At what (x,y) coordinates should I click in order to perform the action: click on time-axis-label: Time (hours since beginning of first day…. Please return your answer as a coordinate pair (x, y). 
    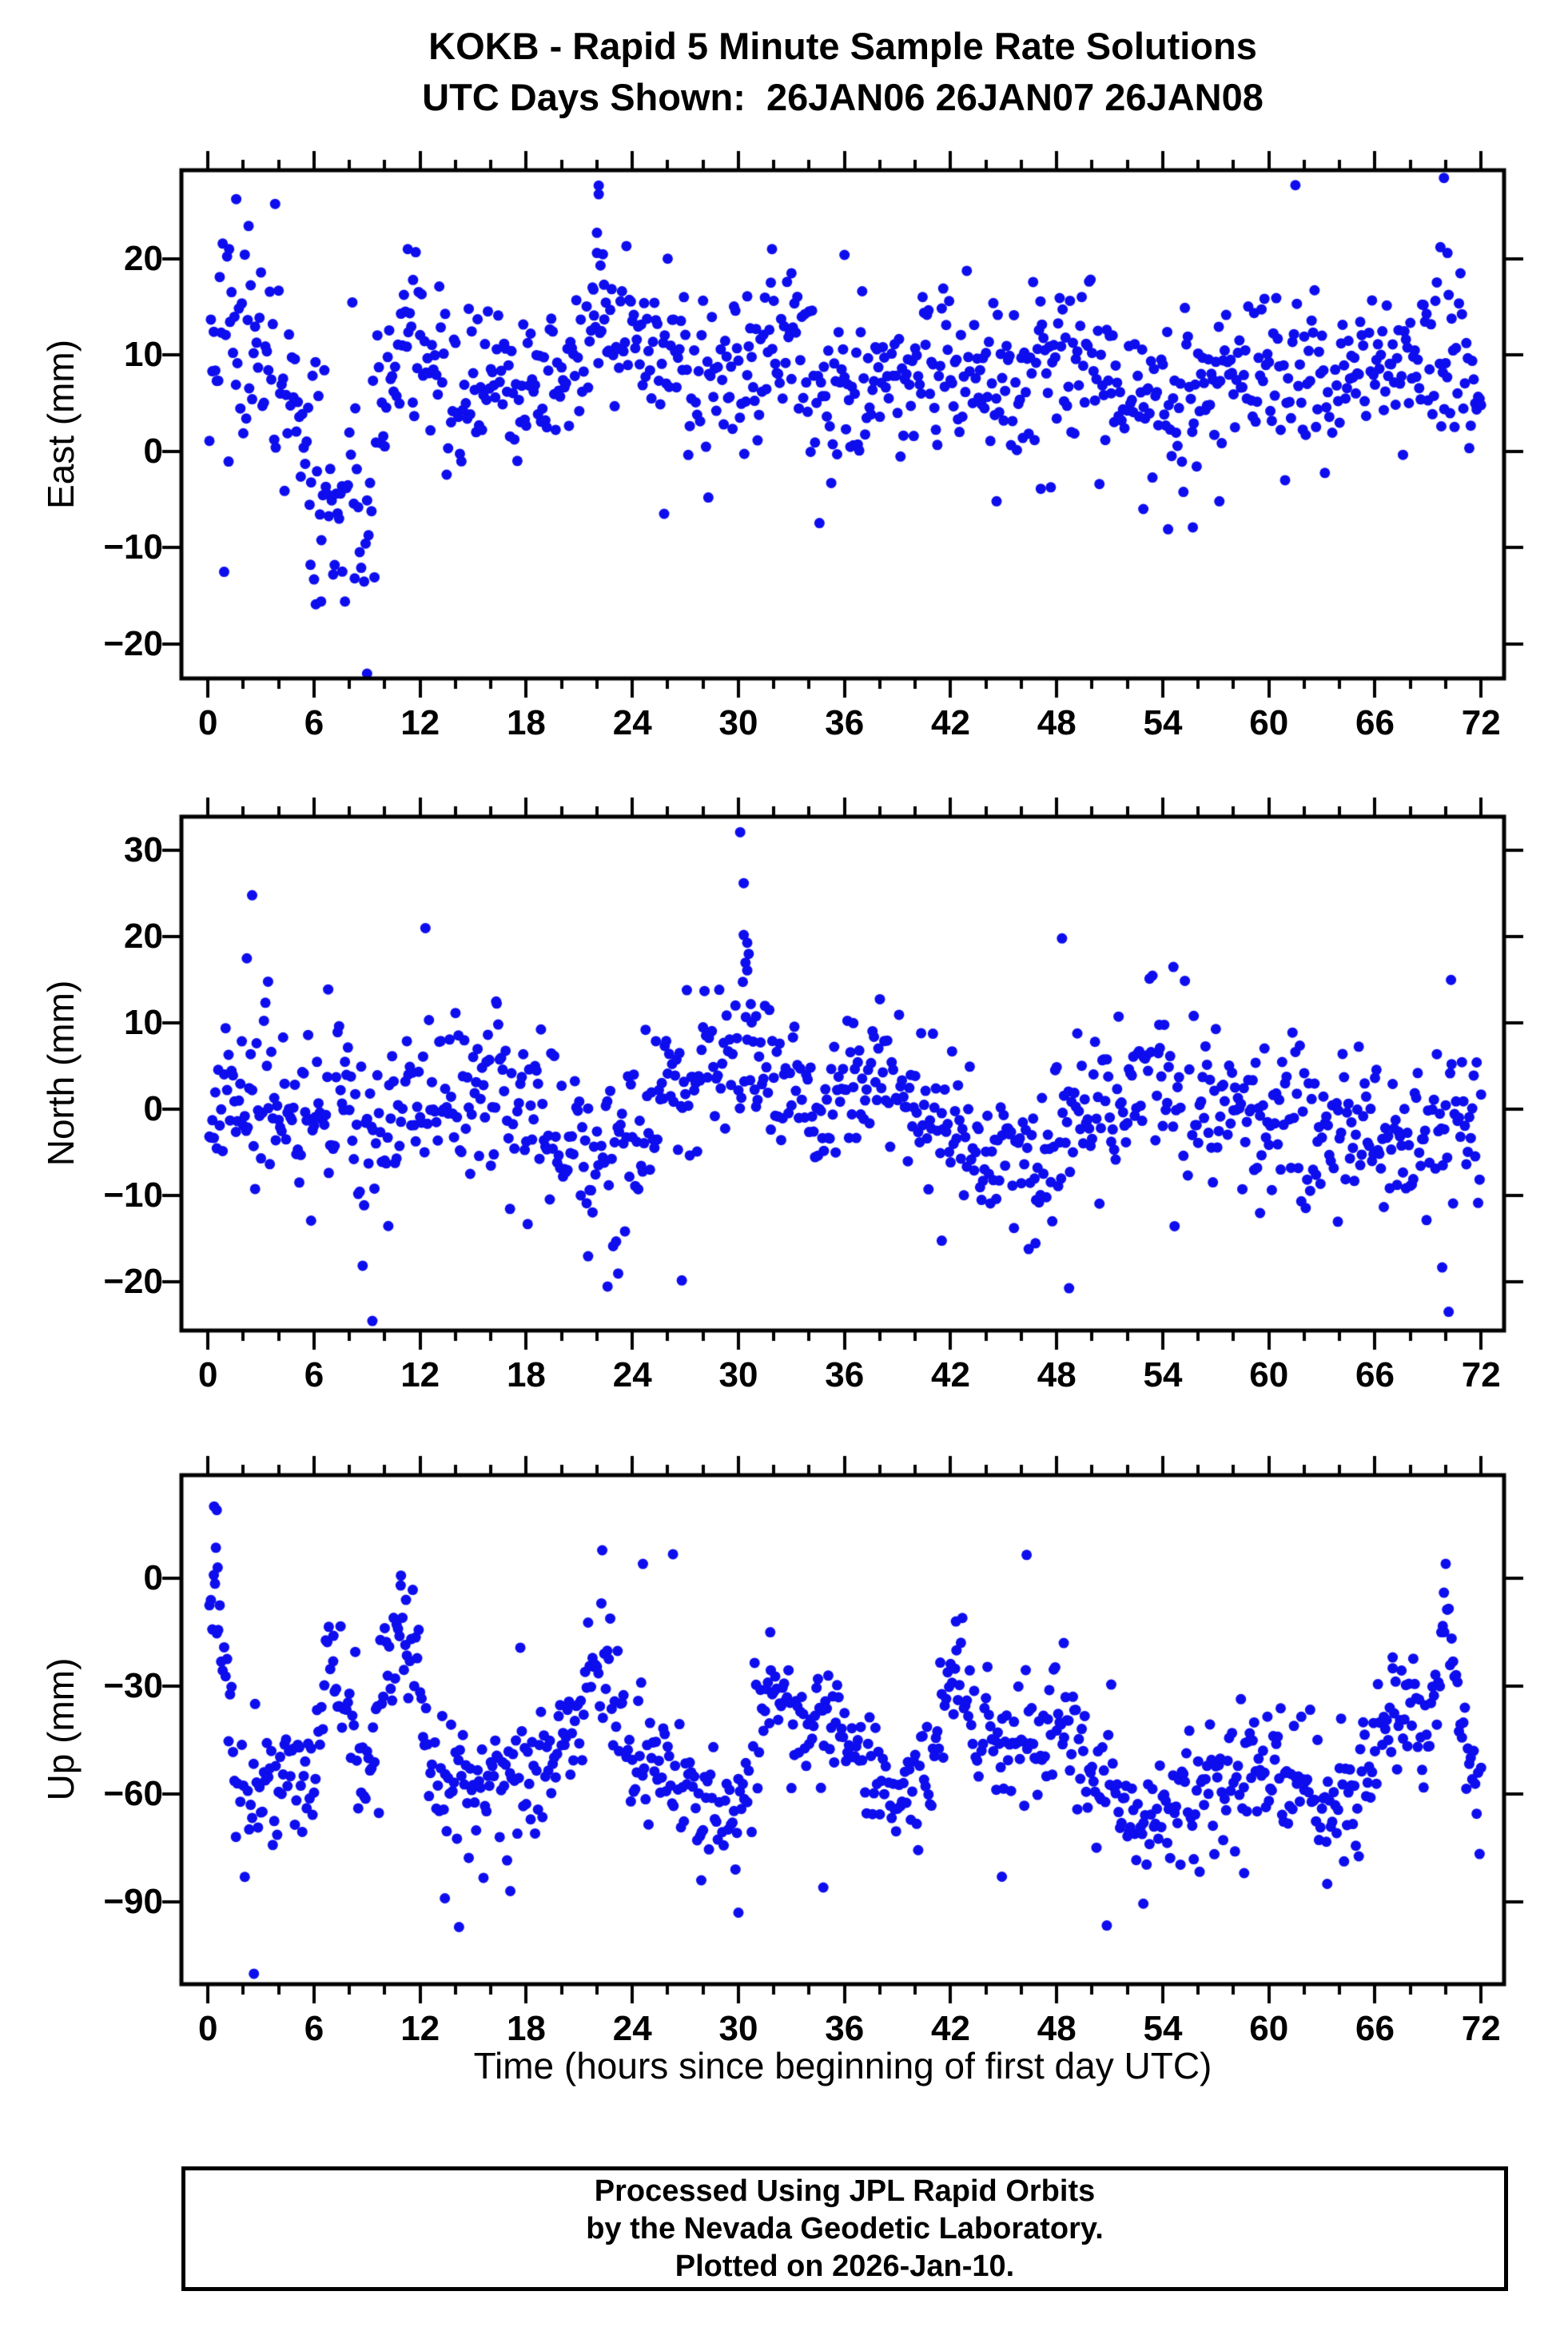
    Looking at the image, I should click on (842, 2065).